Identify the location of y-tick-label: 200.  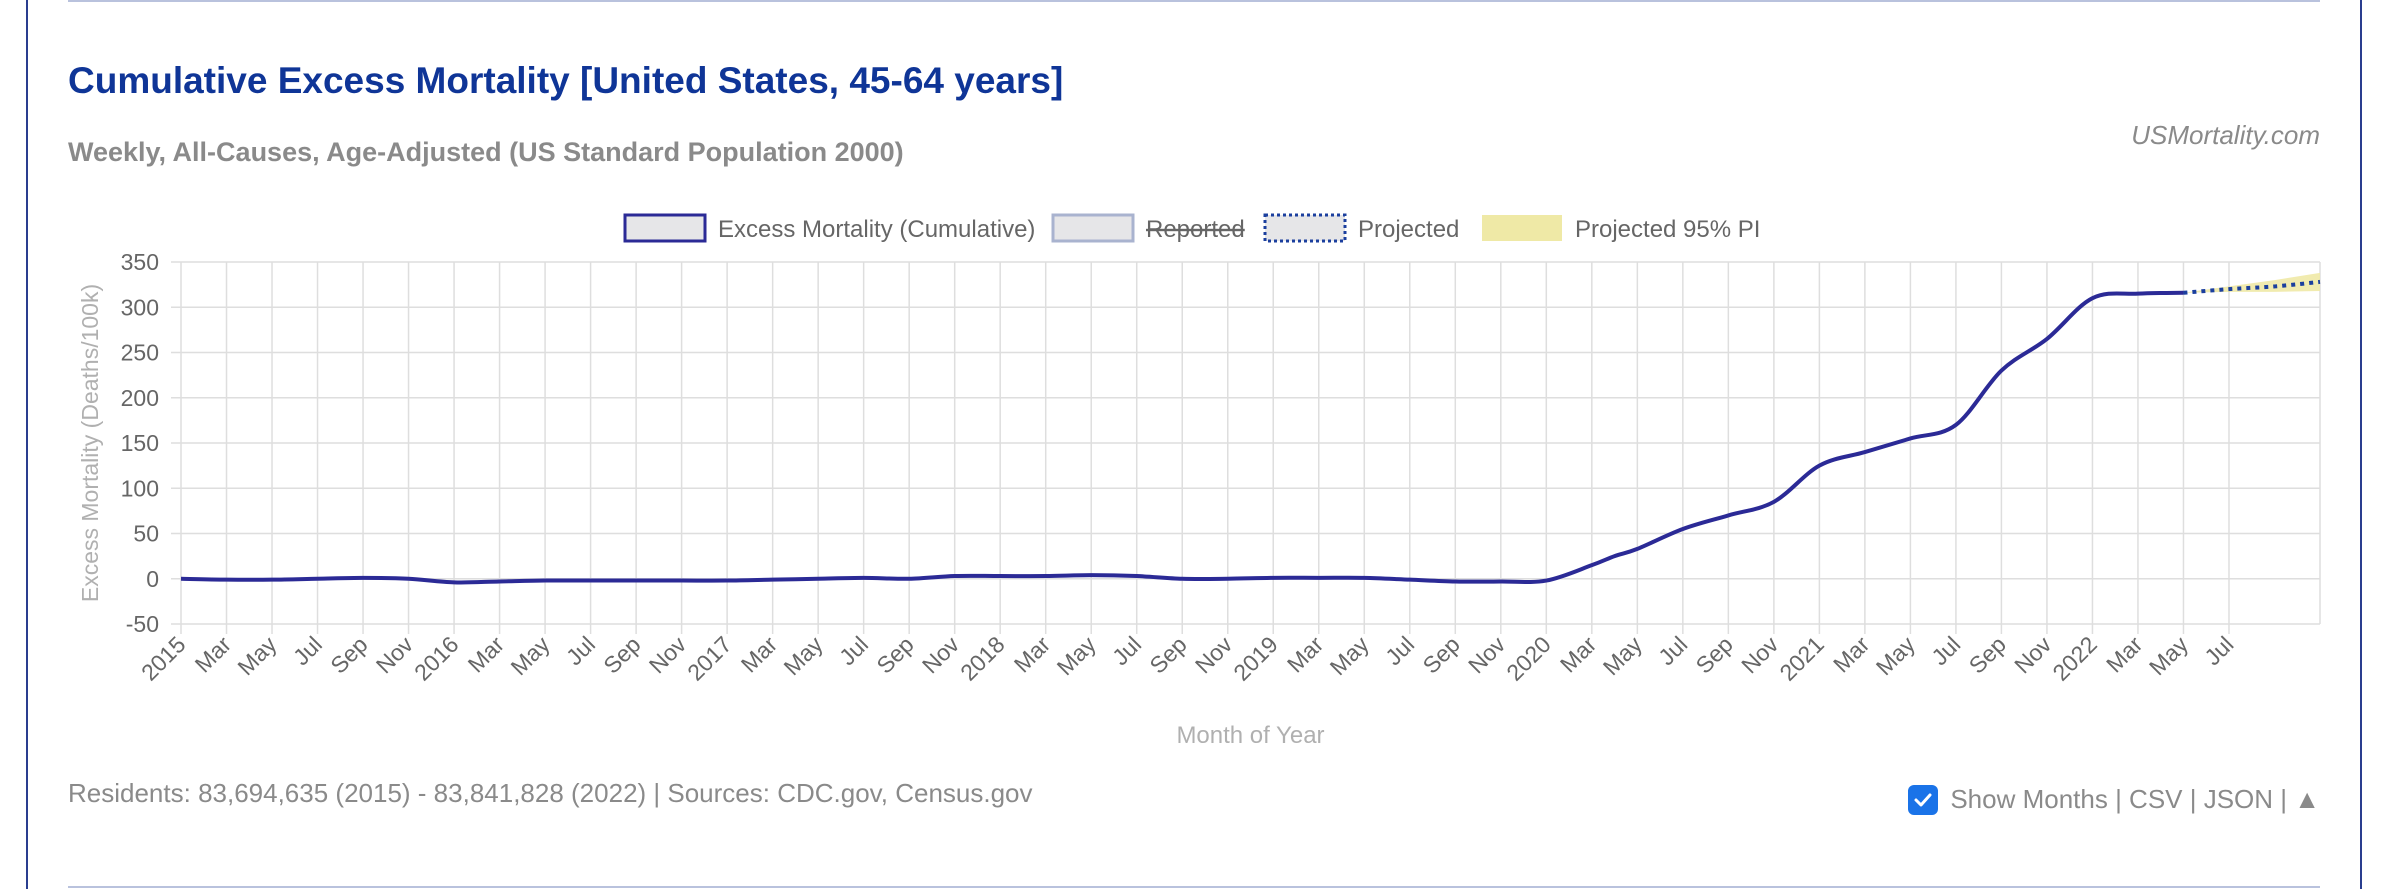
(140, 398).